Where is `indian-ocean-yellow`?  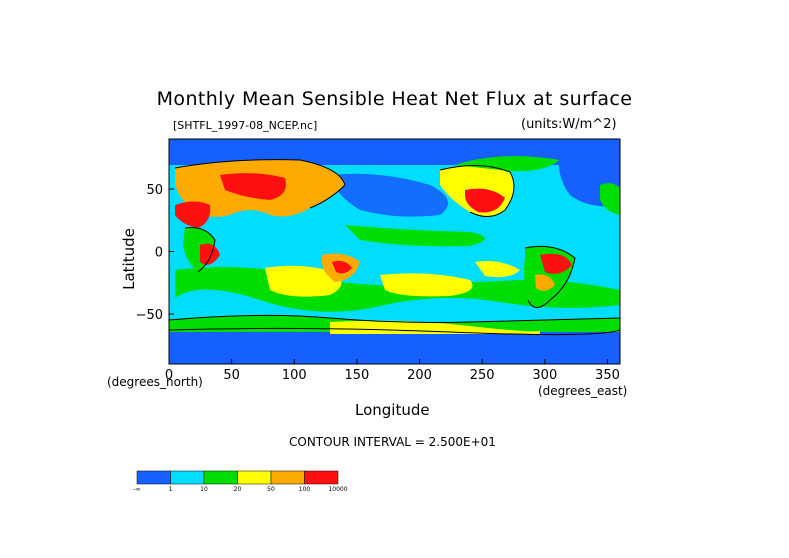
indian-ocean-yellow is located at coordinates (303, 281).